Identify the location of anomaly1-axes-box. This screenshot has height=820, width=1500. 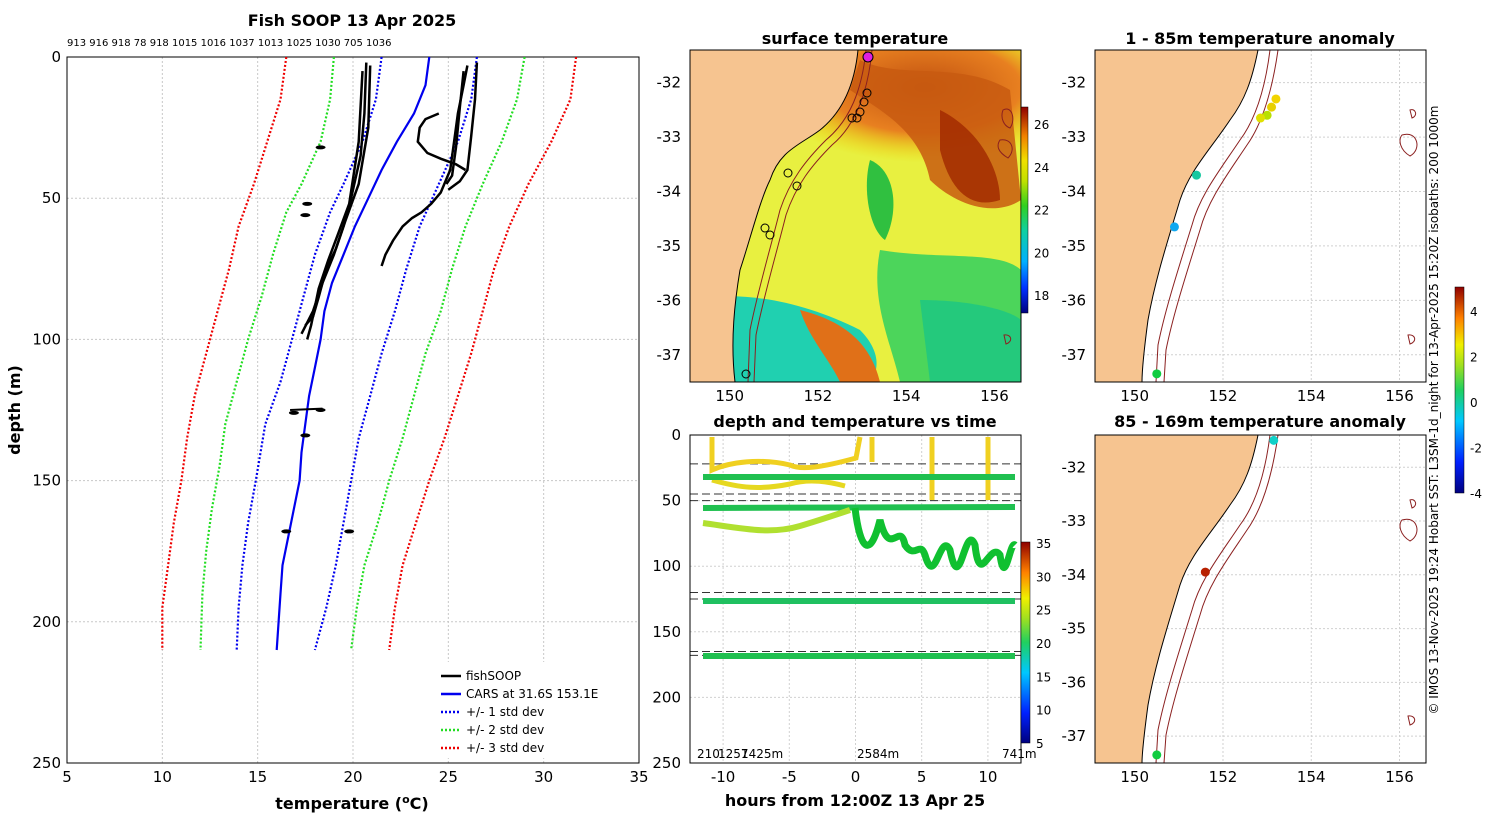
(1260, 216).